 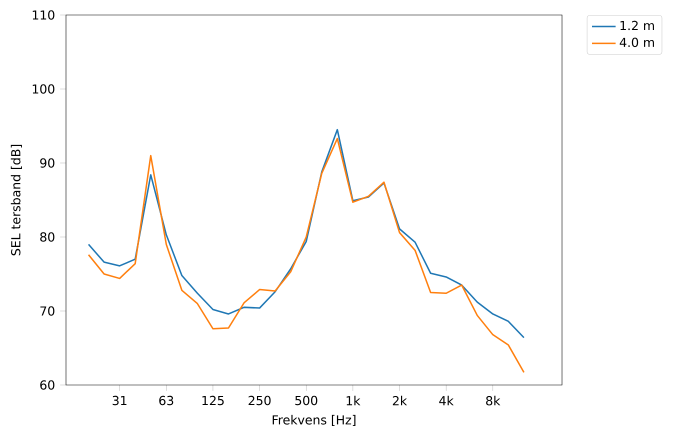 I want to click on y-tick-label: 110, so click(x=43, y=15).